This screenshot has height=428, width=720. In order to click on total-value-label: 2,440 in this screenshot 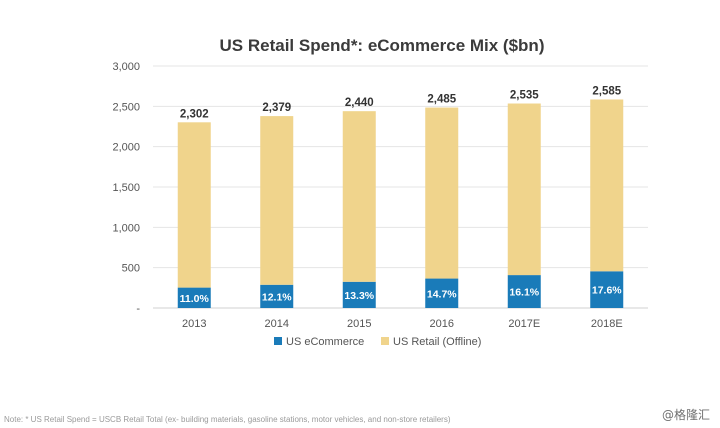, I will do `click(359, 103)`.